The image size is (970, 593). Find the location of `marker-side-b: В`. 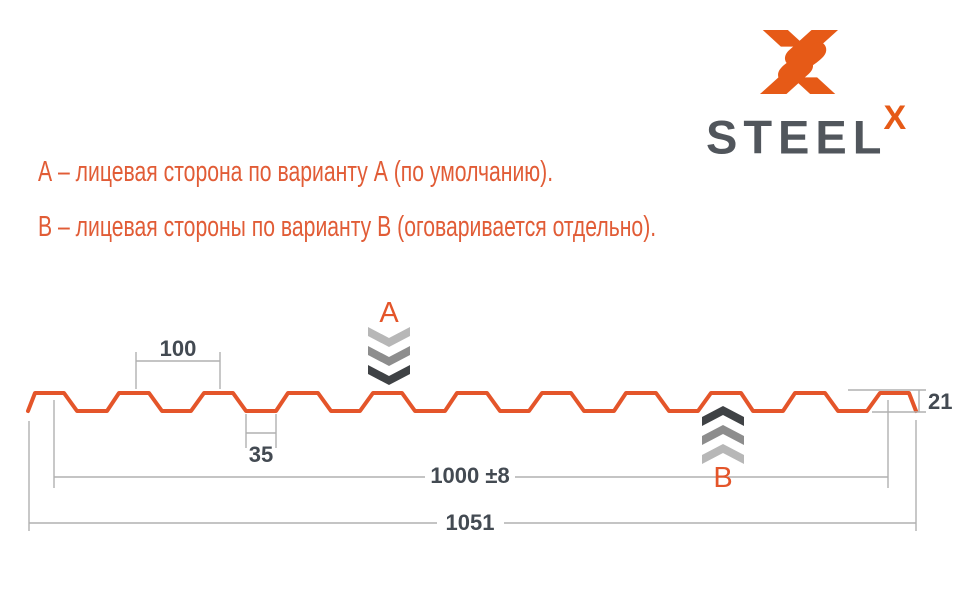

marker-side-b: В is located at coordinates (723, 450).